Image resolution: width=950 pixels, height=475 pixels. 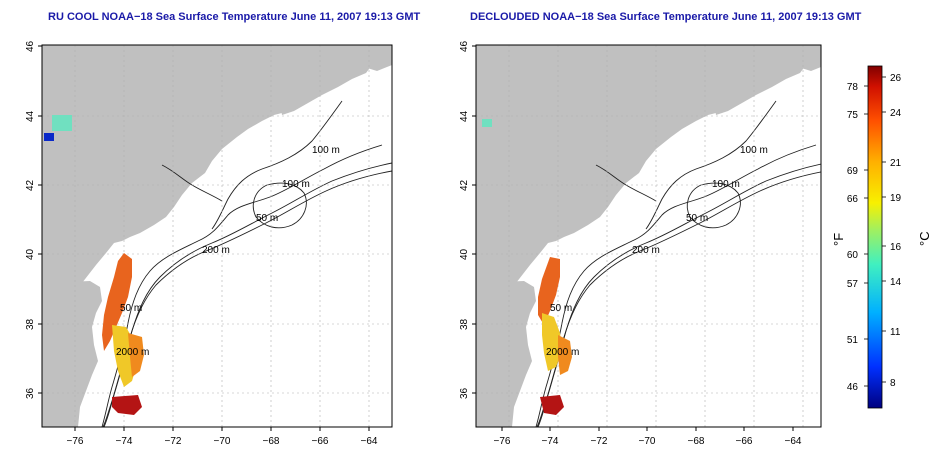 I want to click on colorbar-f-66: 66, so click(x=853, y=199).